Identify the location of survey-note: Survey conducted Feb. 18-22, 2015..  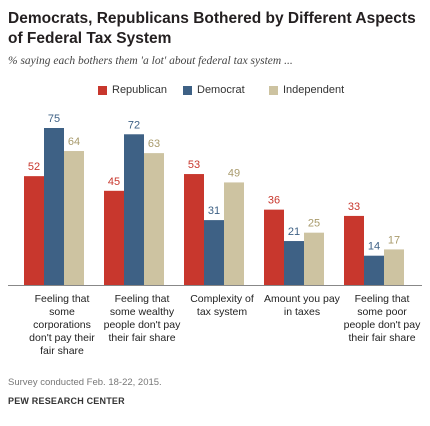
(85, 382).